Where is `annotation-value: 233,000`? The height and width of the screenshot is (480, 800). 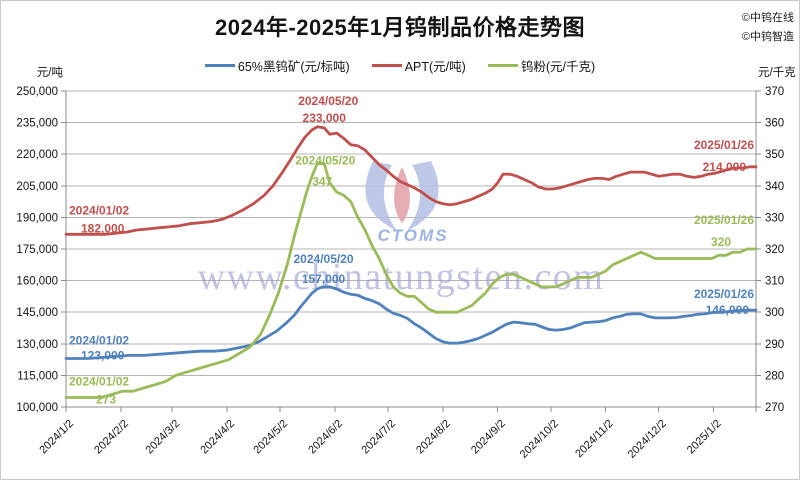 annotation-value: 233,000 is located at coordinates (325, 118).